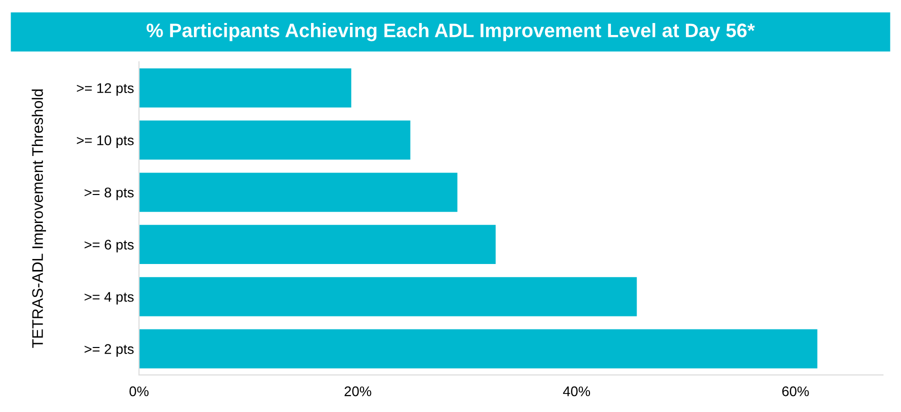 The height and width of the screenshot is (412, 901). I want to click on y-tick-label: >= 10 pts, so click(105, 141).